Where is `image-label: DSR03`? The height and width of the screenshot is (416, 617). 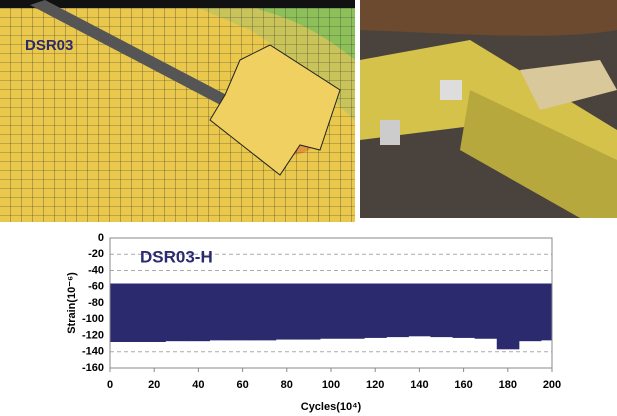
image-label: DSR03 is located at coordinates (49, 45).